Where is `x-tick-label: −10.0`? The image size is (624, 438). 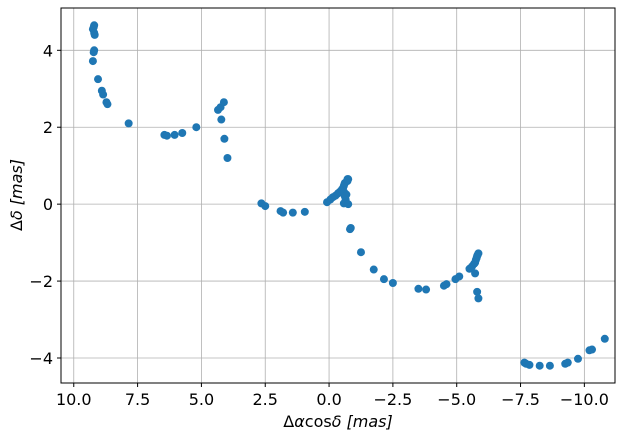
x-tick-label: −10.0 is located at coordinates (584, 399).